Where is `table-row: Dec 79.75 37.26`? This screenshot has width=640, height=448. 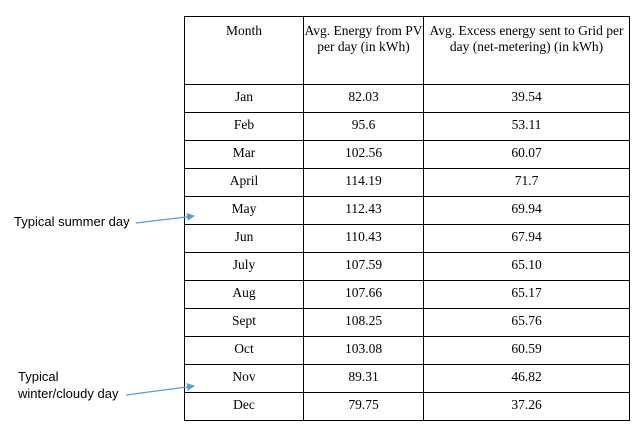
table-row: Dec 79.75 37.26 is located at coordinates (407, 406).